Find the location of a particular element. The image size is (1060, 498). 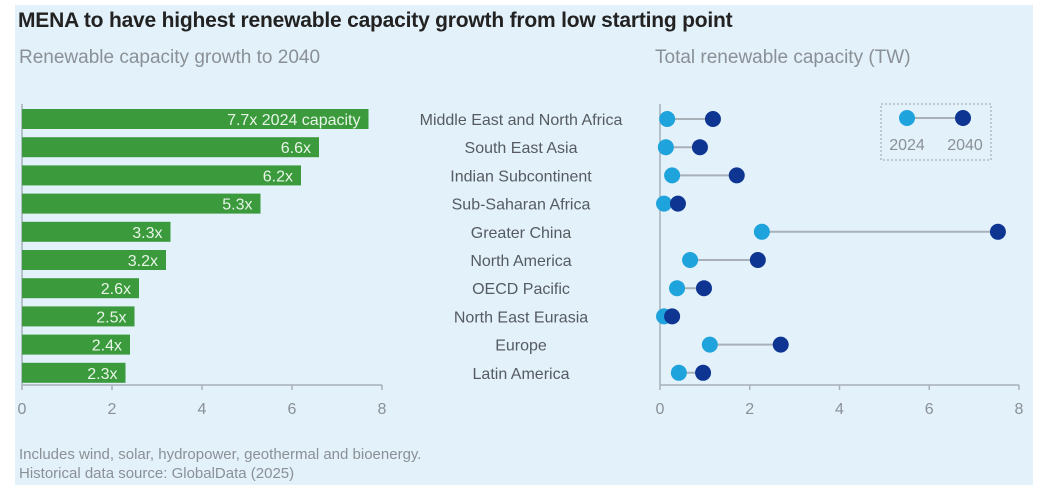

category-label: Latin America is located at coordinates (521, 374).